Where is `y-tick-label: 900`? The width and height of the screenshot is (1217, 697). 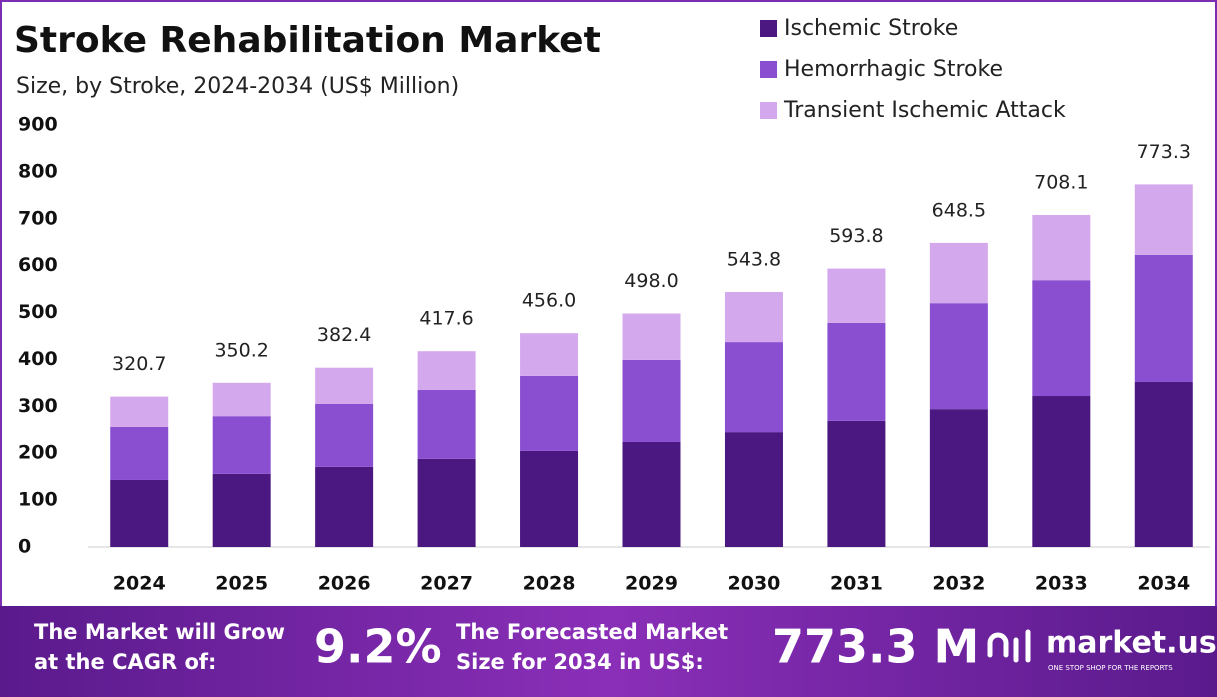 y-tick-label: 900 is located at coordinates (38, 125).